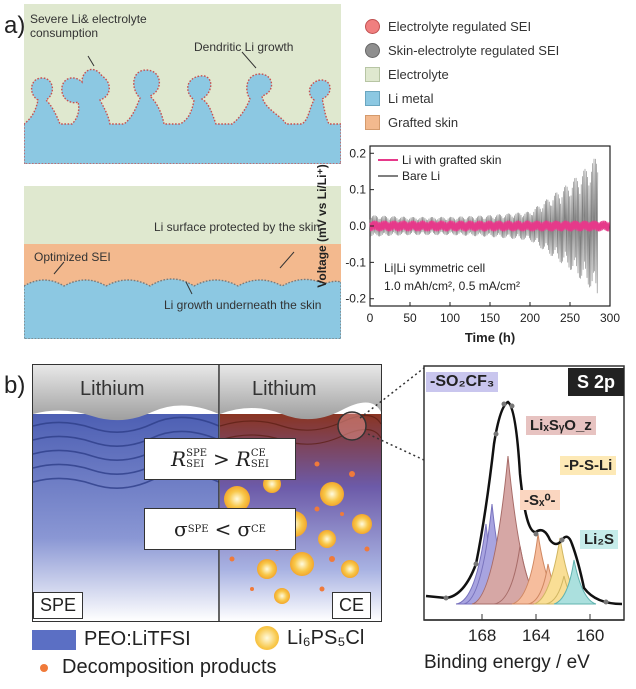  What do you see at coordinates (158, 667) in the screenshot?
I see `legend-decomposition: Decomposition products` at bounding box center [158, 667].